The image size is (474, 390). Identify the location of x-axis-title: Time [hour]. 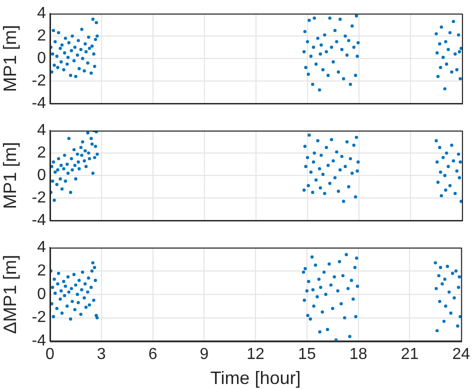
(255, 378).